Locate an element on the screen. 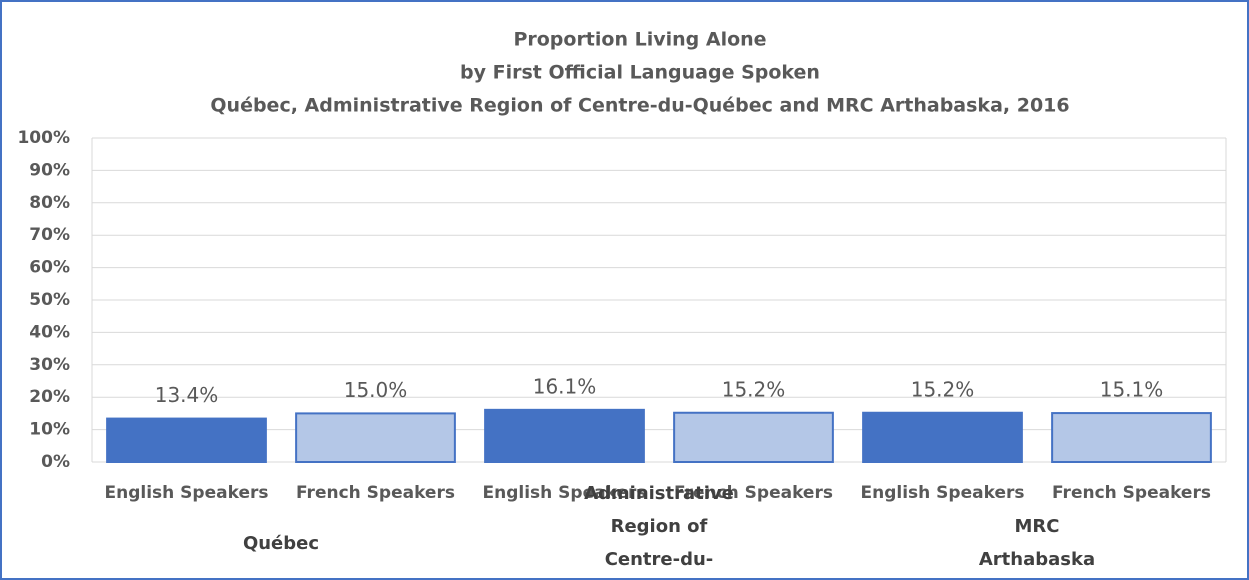 Image resolution: width=1249 pixels, height=580 pixels. y-tick-label: 90% is located at coordinates (49, 170).